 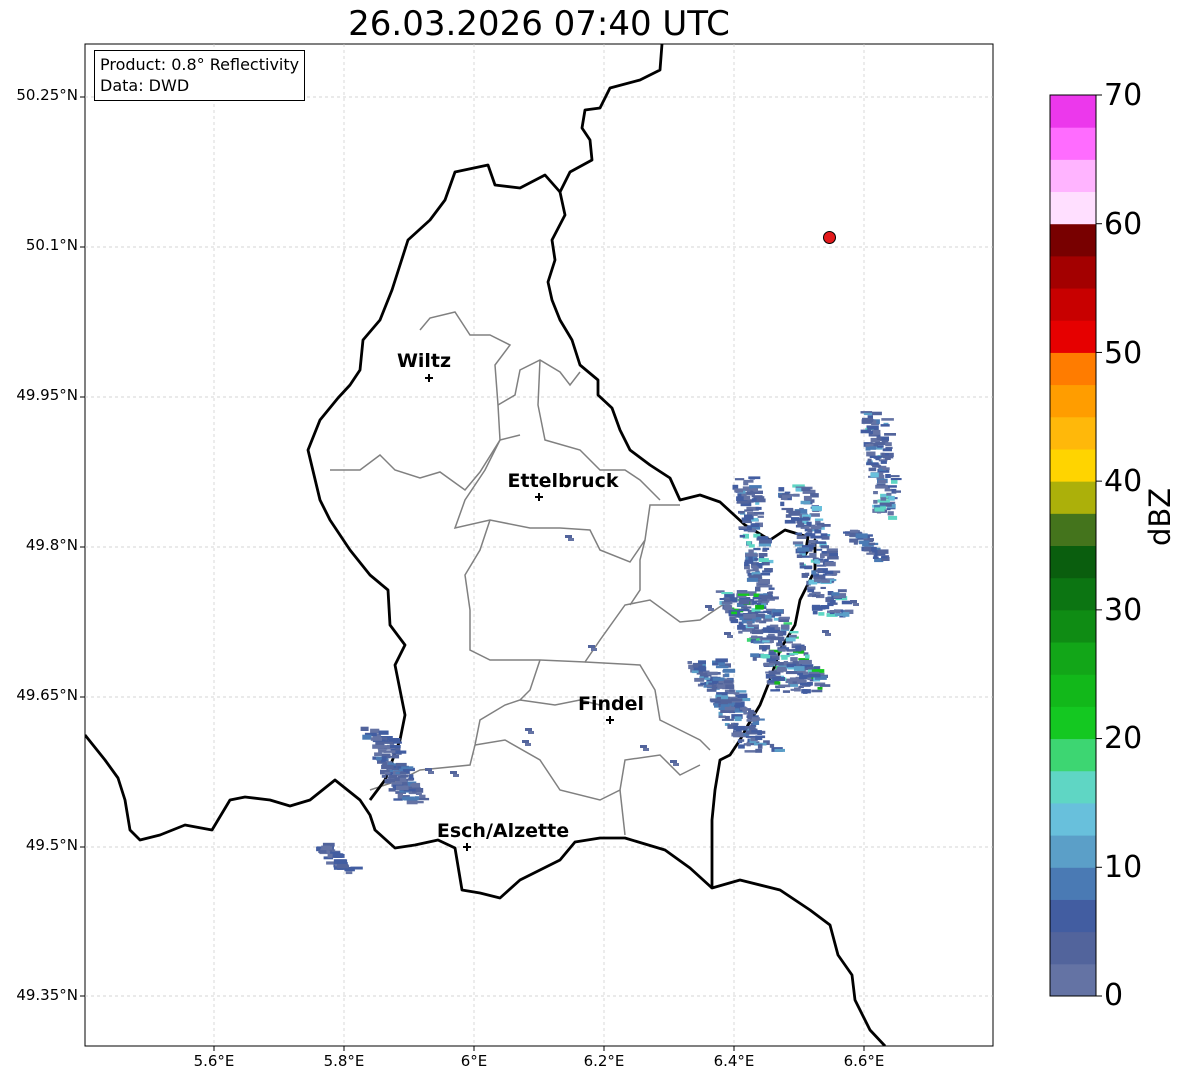 I want to click on map-title: 26.03.2026 07:40 UTC, so click(x=539, y=24).